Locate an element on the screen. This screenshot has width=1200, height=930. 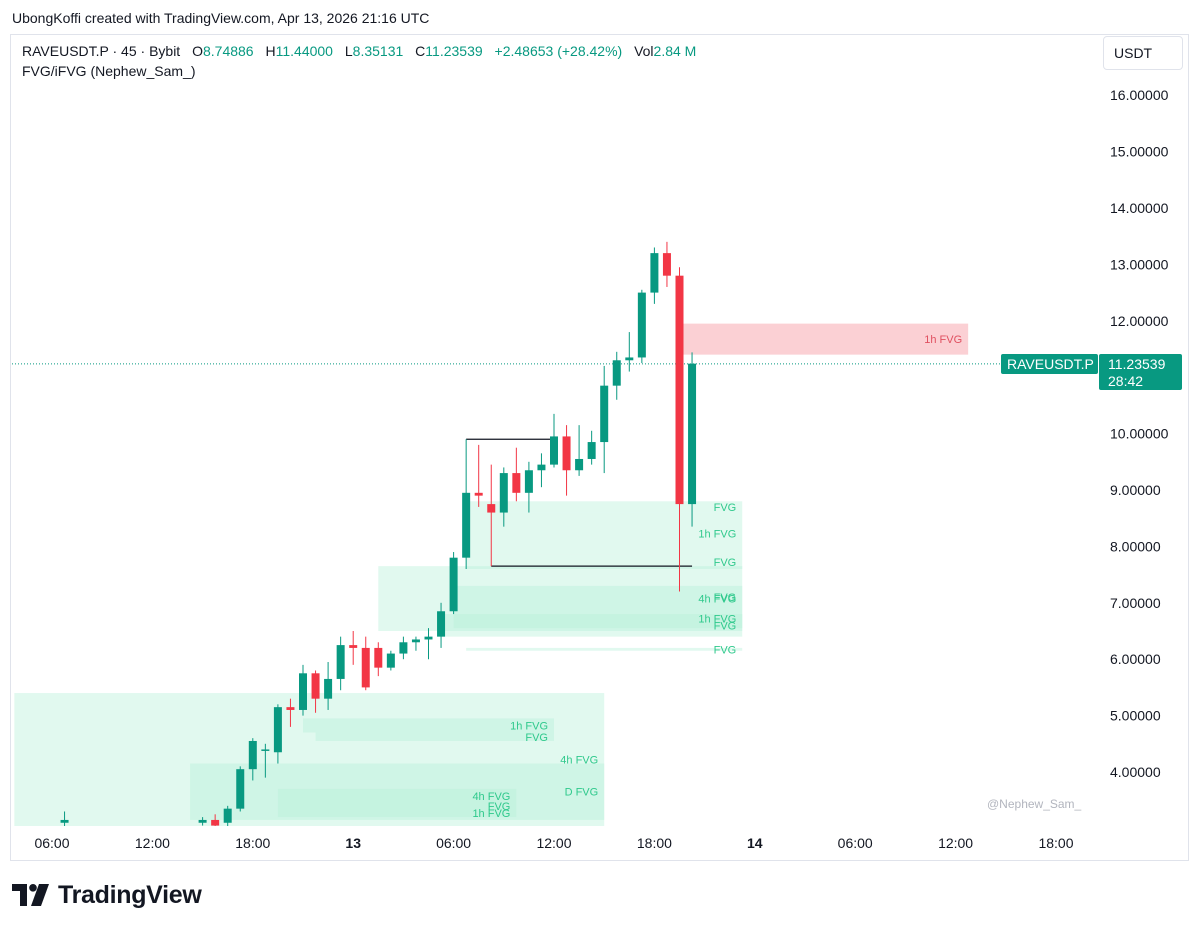
low-value: 8.35131 is located at coordinates (378, 51).